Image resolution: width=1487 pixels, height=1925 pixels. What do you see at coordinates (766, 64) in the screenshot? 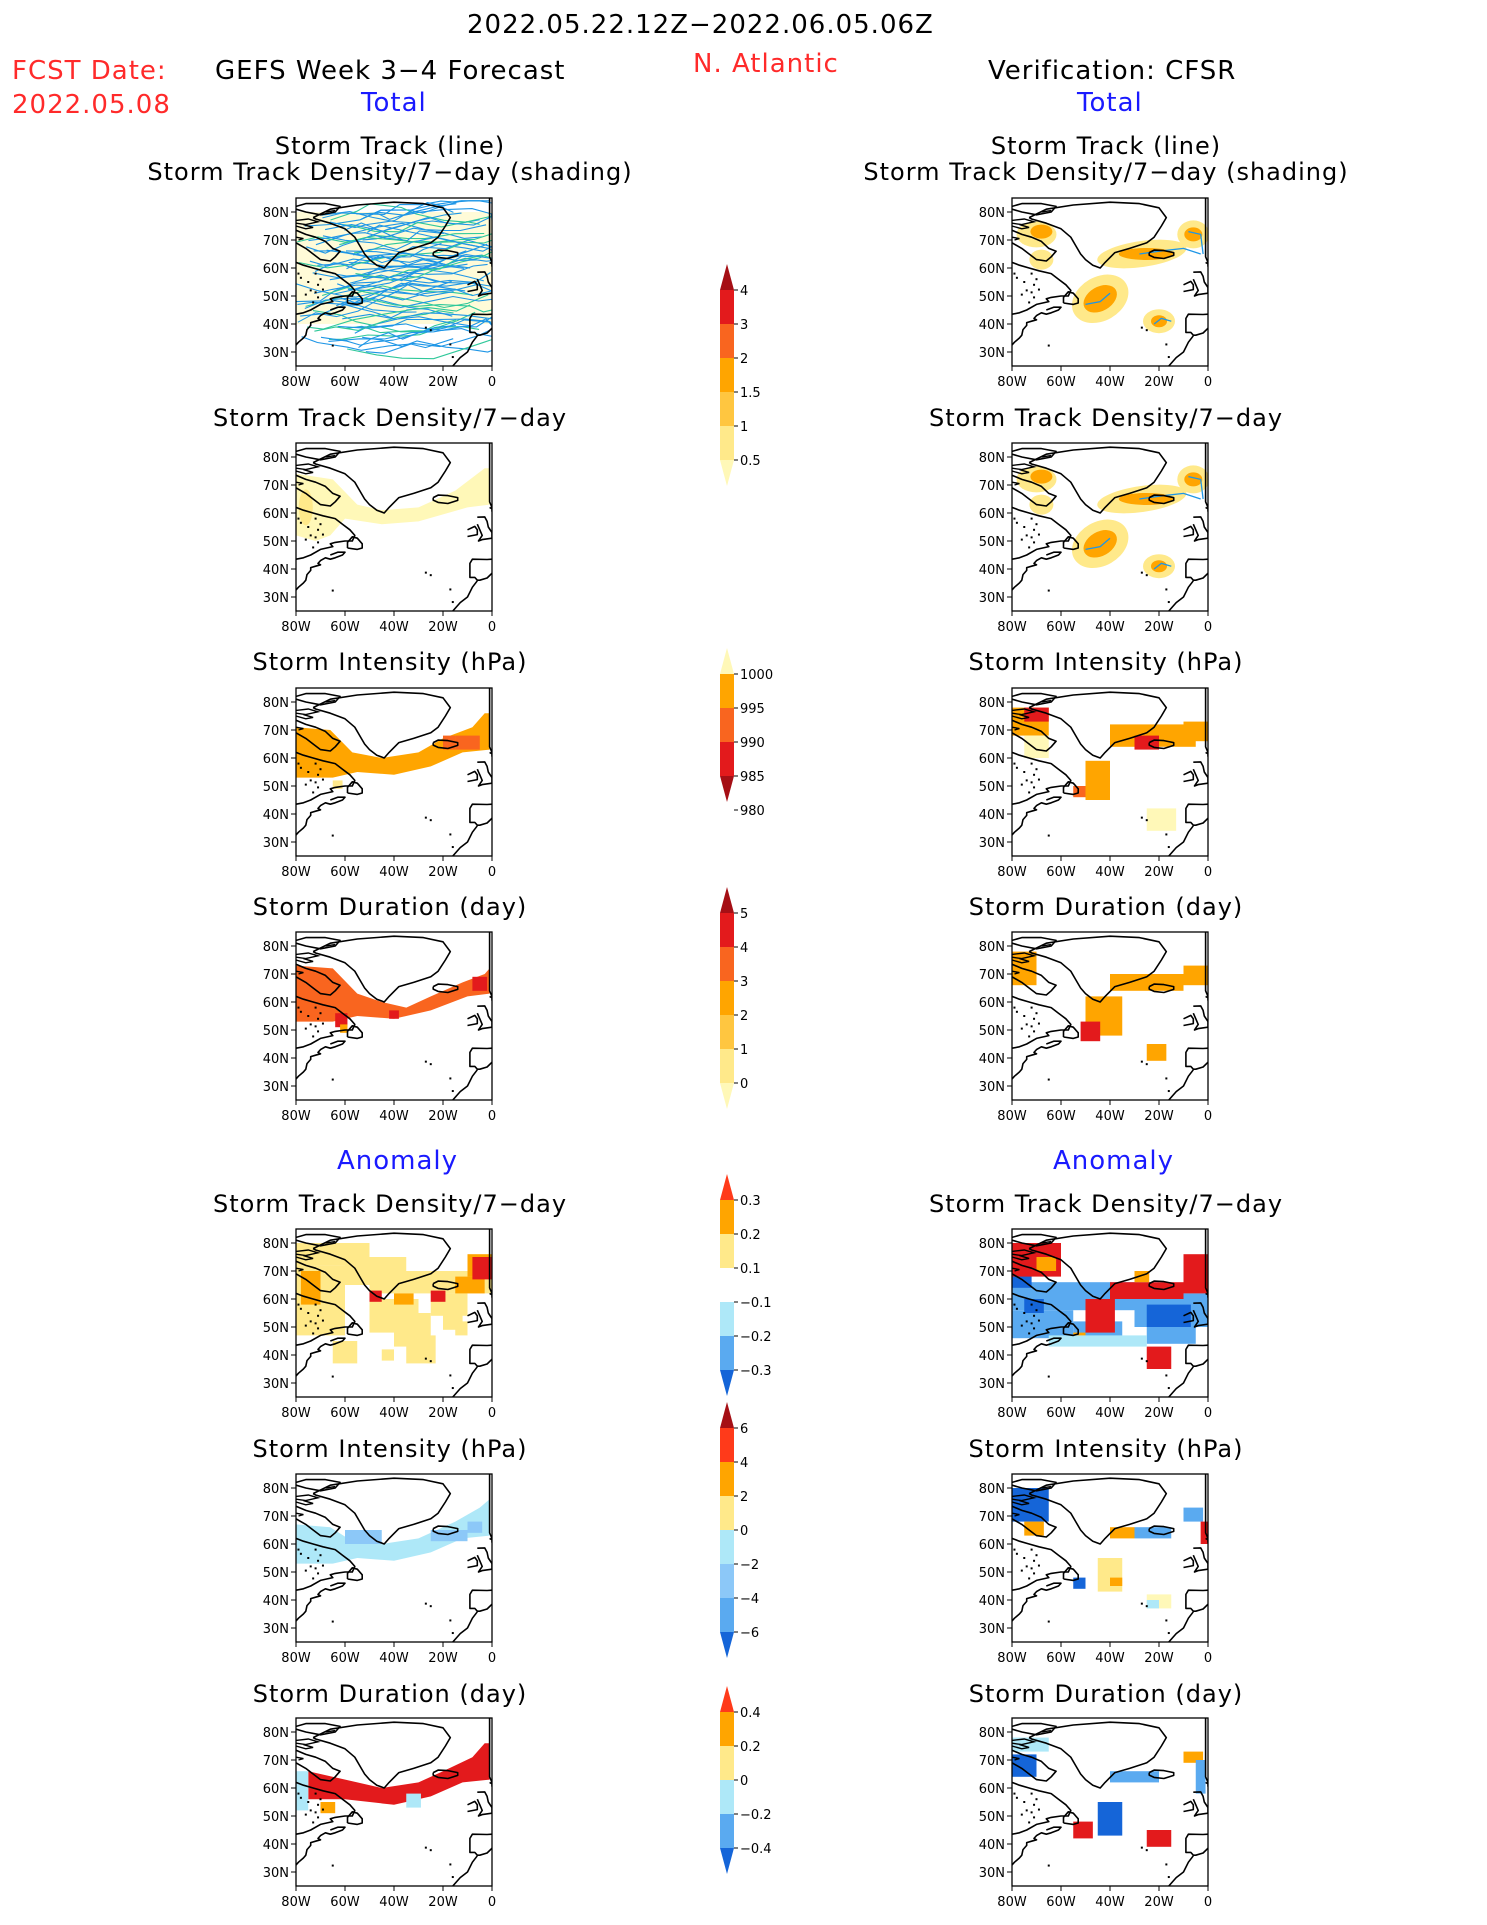
I see `region-title: N. Atlantic` at bounding box center [766, 64].